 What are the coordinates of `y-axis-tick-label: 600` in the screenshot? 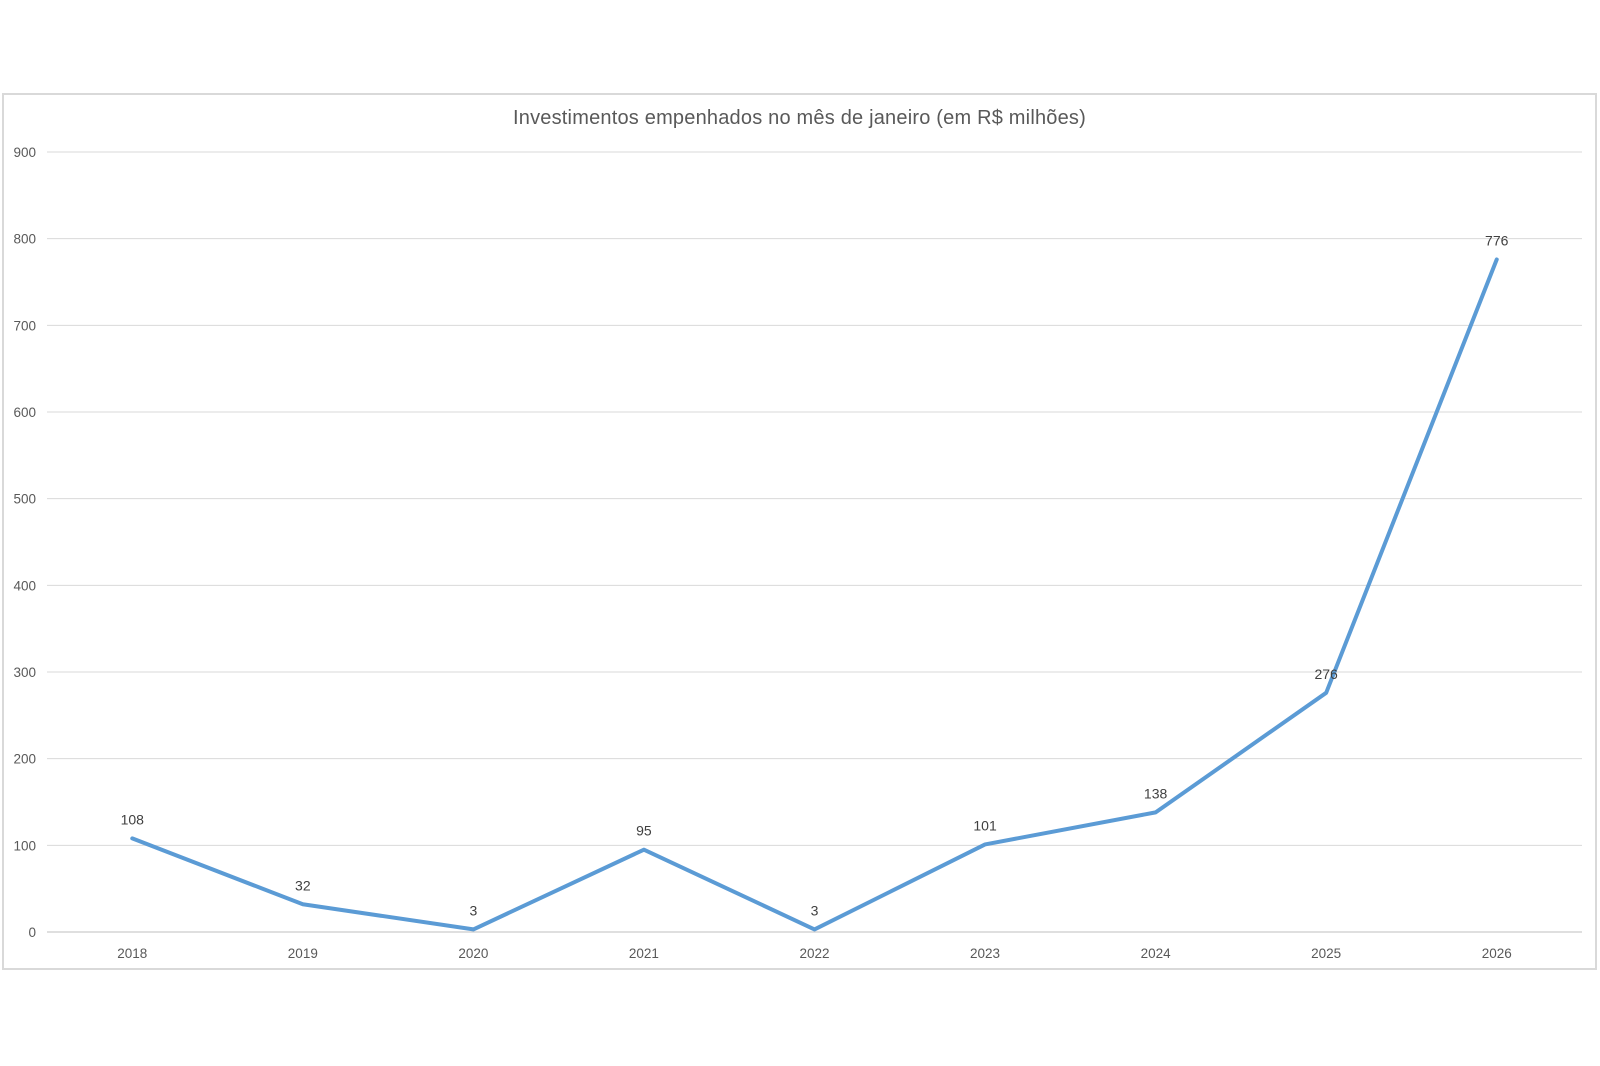 It's located at (24, 412).